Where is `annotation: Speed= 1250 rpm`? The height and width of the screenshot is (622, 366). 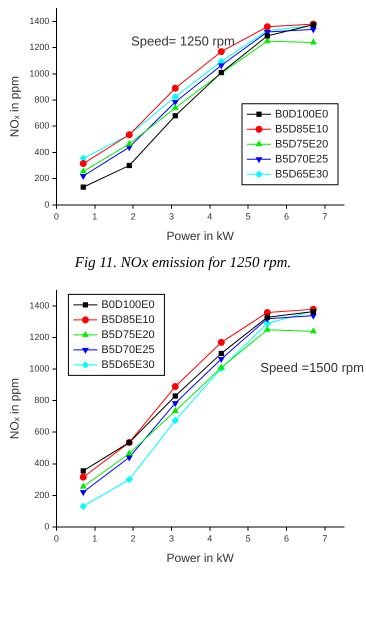 annotation: Speed= 1250 rpm is located at coordinates (183, 40).